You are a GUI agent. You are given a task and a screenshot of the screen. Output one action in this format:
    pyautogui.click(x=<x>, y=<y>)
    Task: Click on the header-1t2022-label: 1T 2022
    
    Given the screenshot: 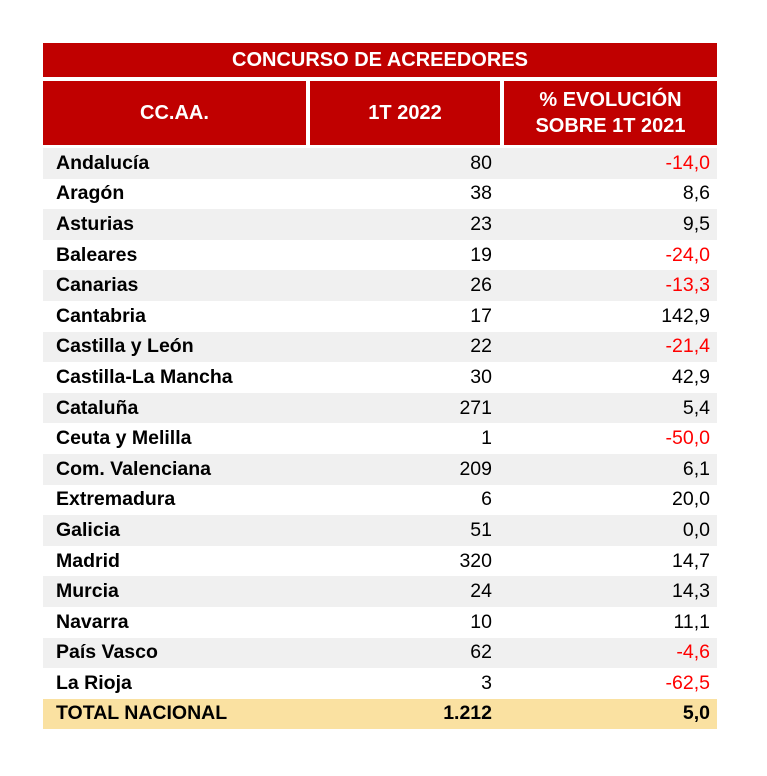 What is the action you would take?
    pyautogui.click(x=405, y=113)
    